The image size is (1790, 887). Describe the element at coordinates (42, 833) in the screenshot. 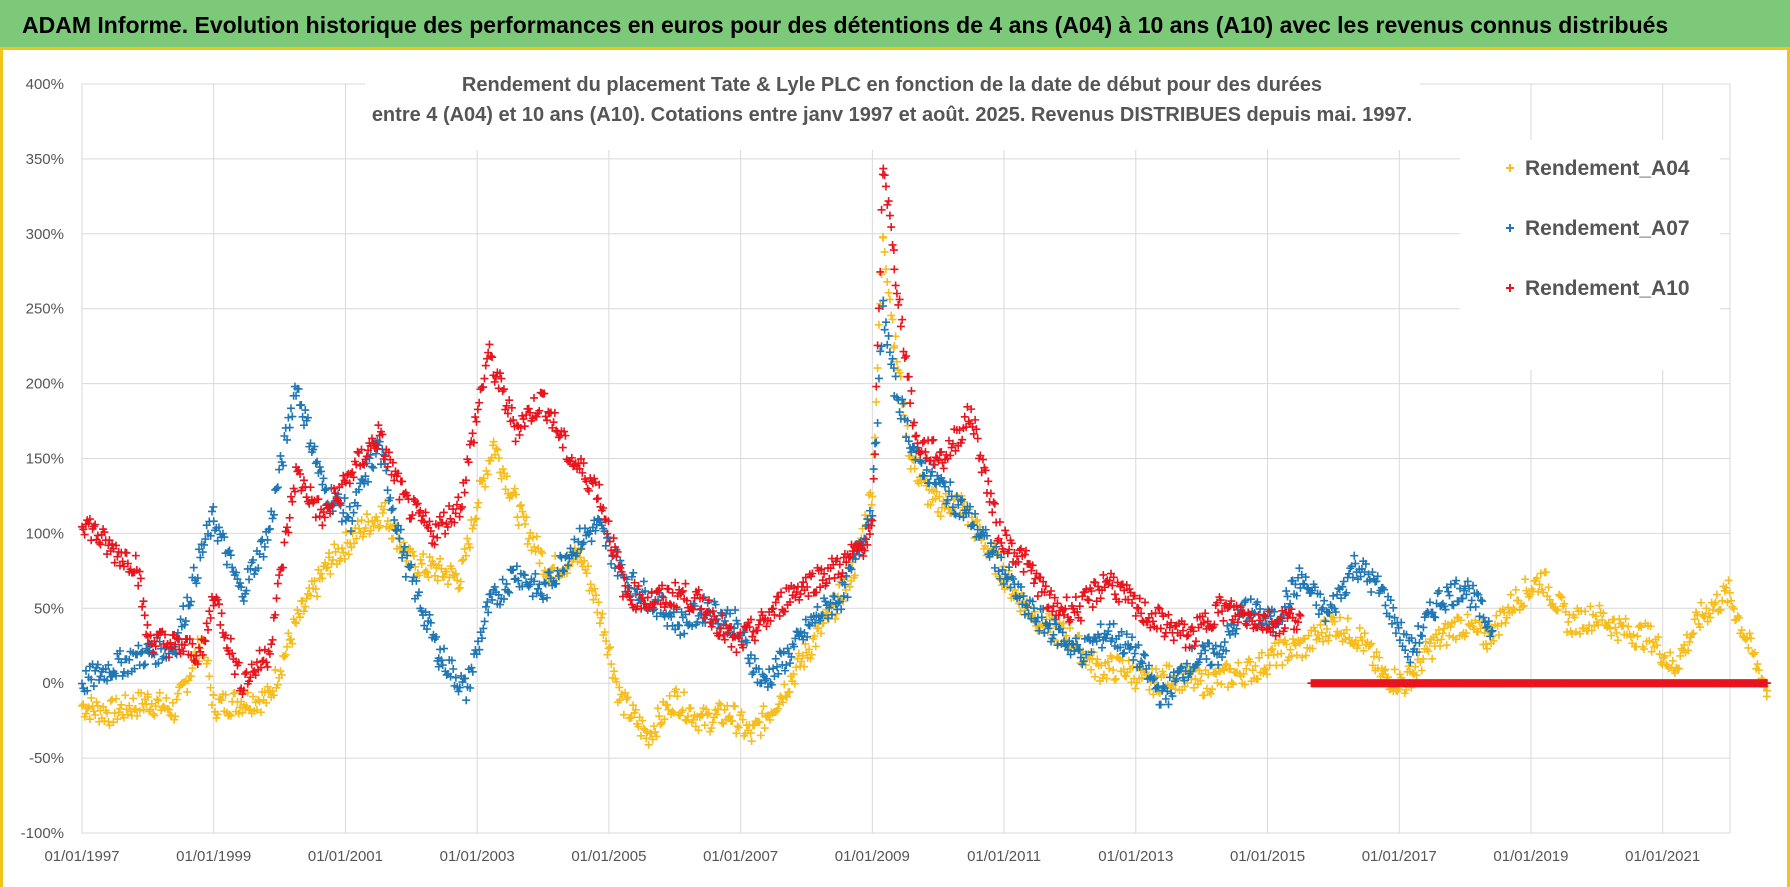

I see `y-tick-label: -100%` at that location.